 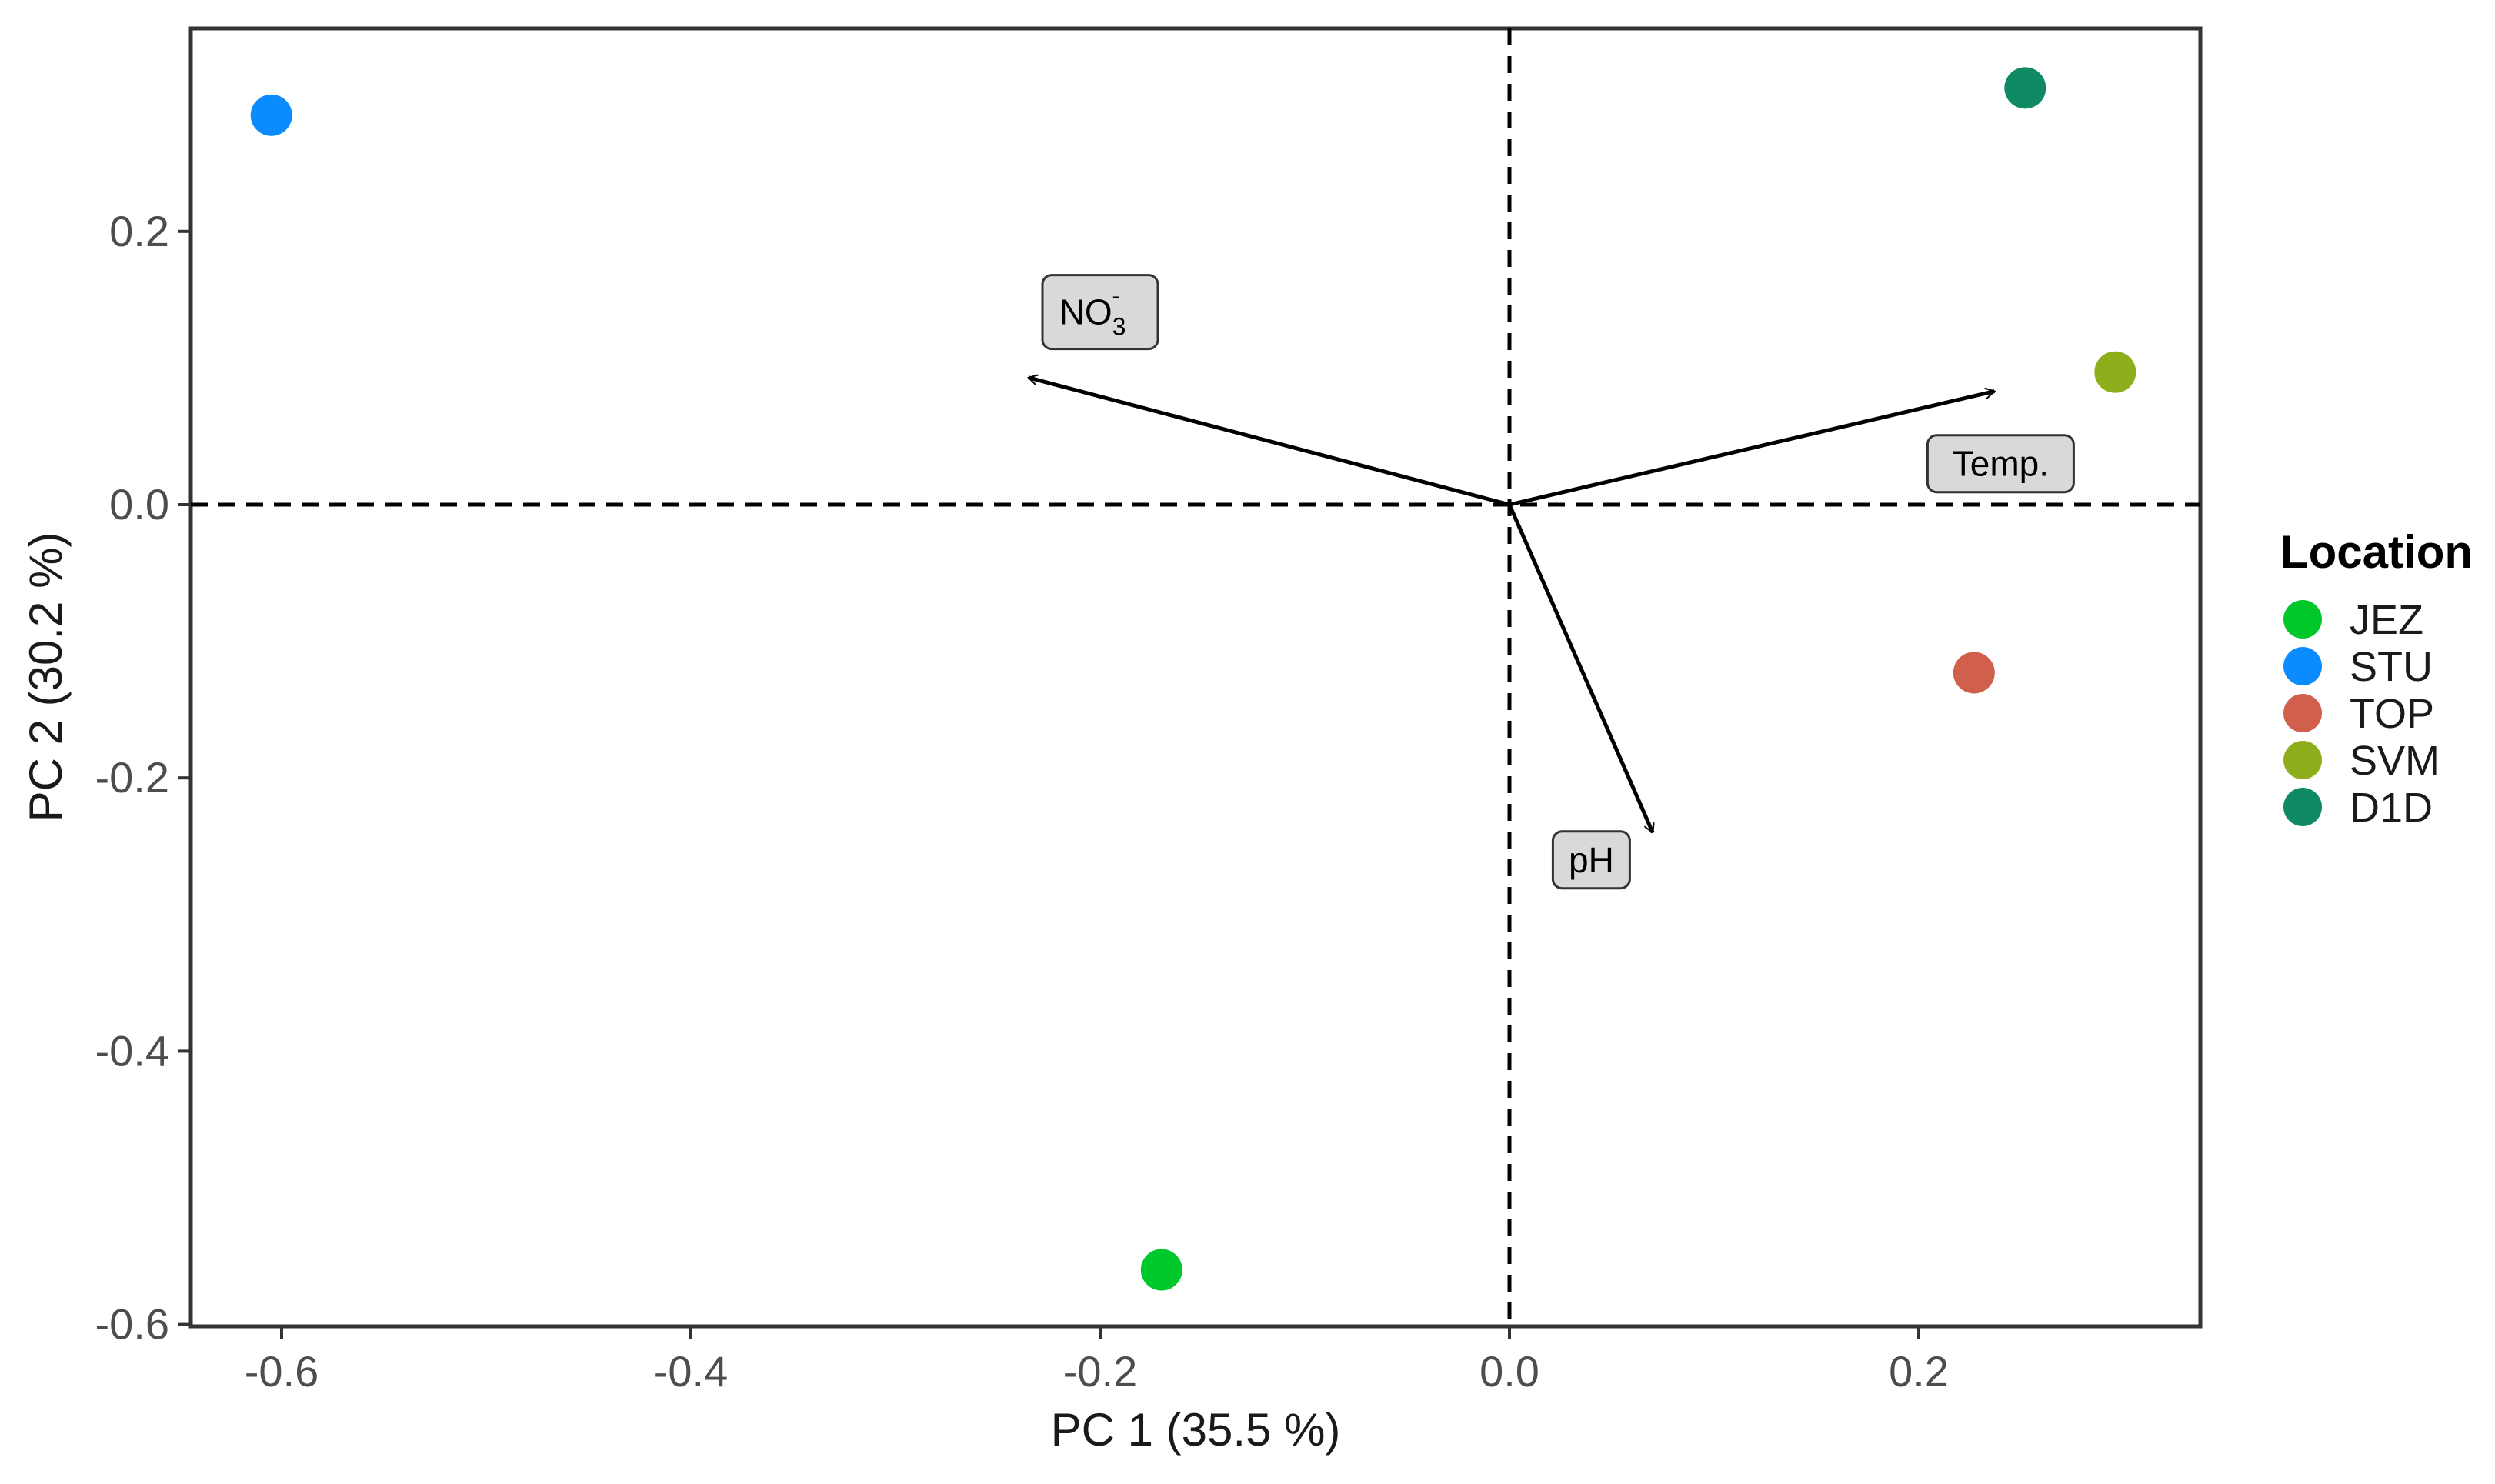 I want to click on x-axis-title: PC 1 (35.5 %), so click(x=1196, y=1430).